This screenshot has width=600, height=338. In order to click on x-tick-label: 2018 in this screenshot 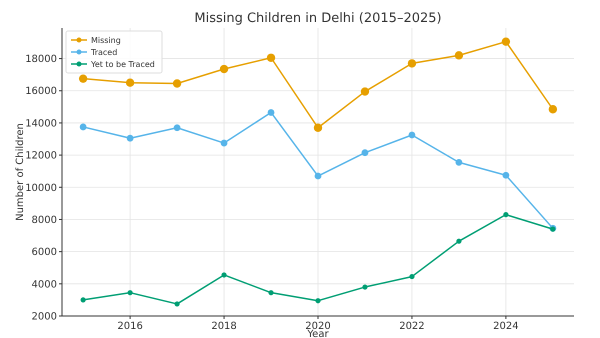, I will do `click(224, 326)`.